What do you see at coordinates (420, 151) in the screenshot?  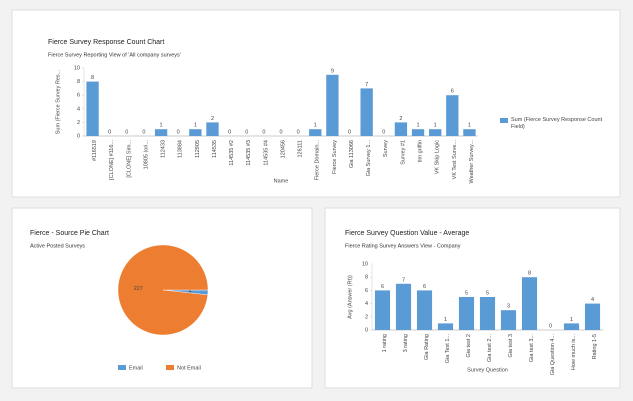 I see `x-tick-label: tim griffin` at bounding box center [420, 151].